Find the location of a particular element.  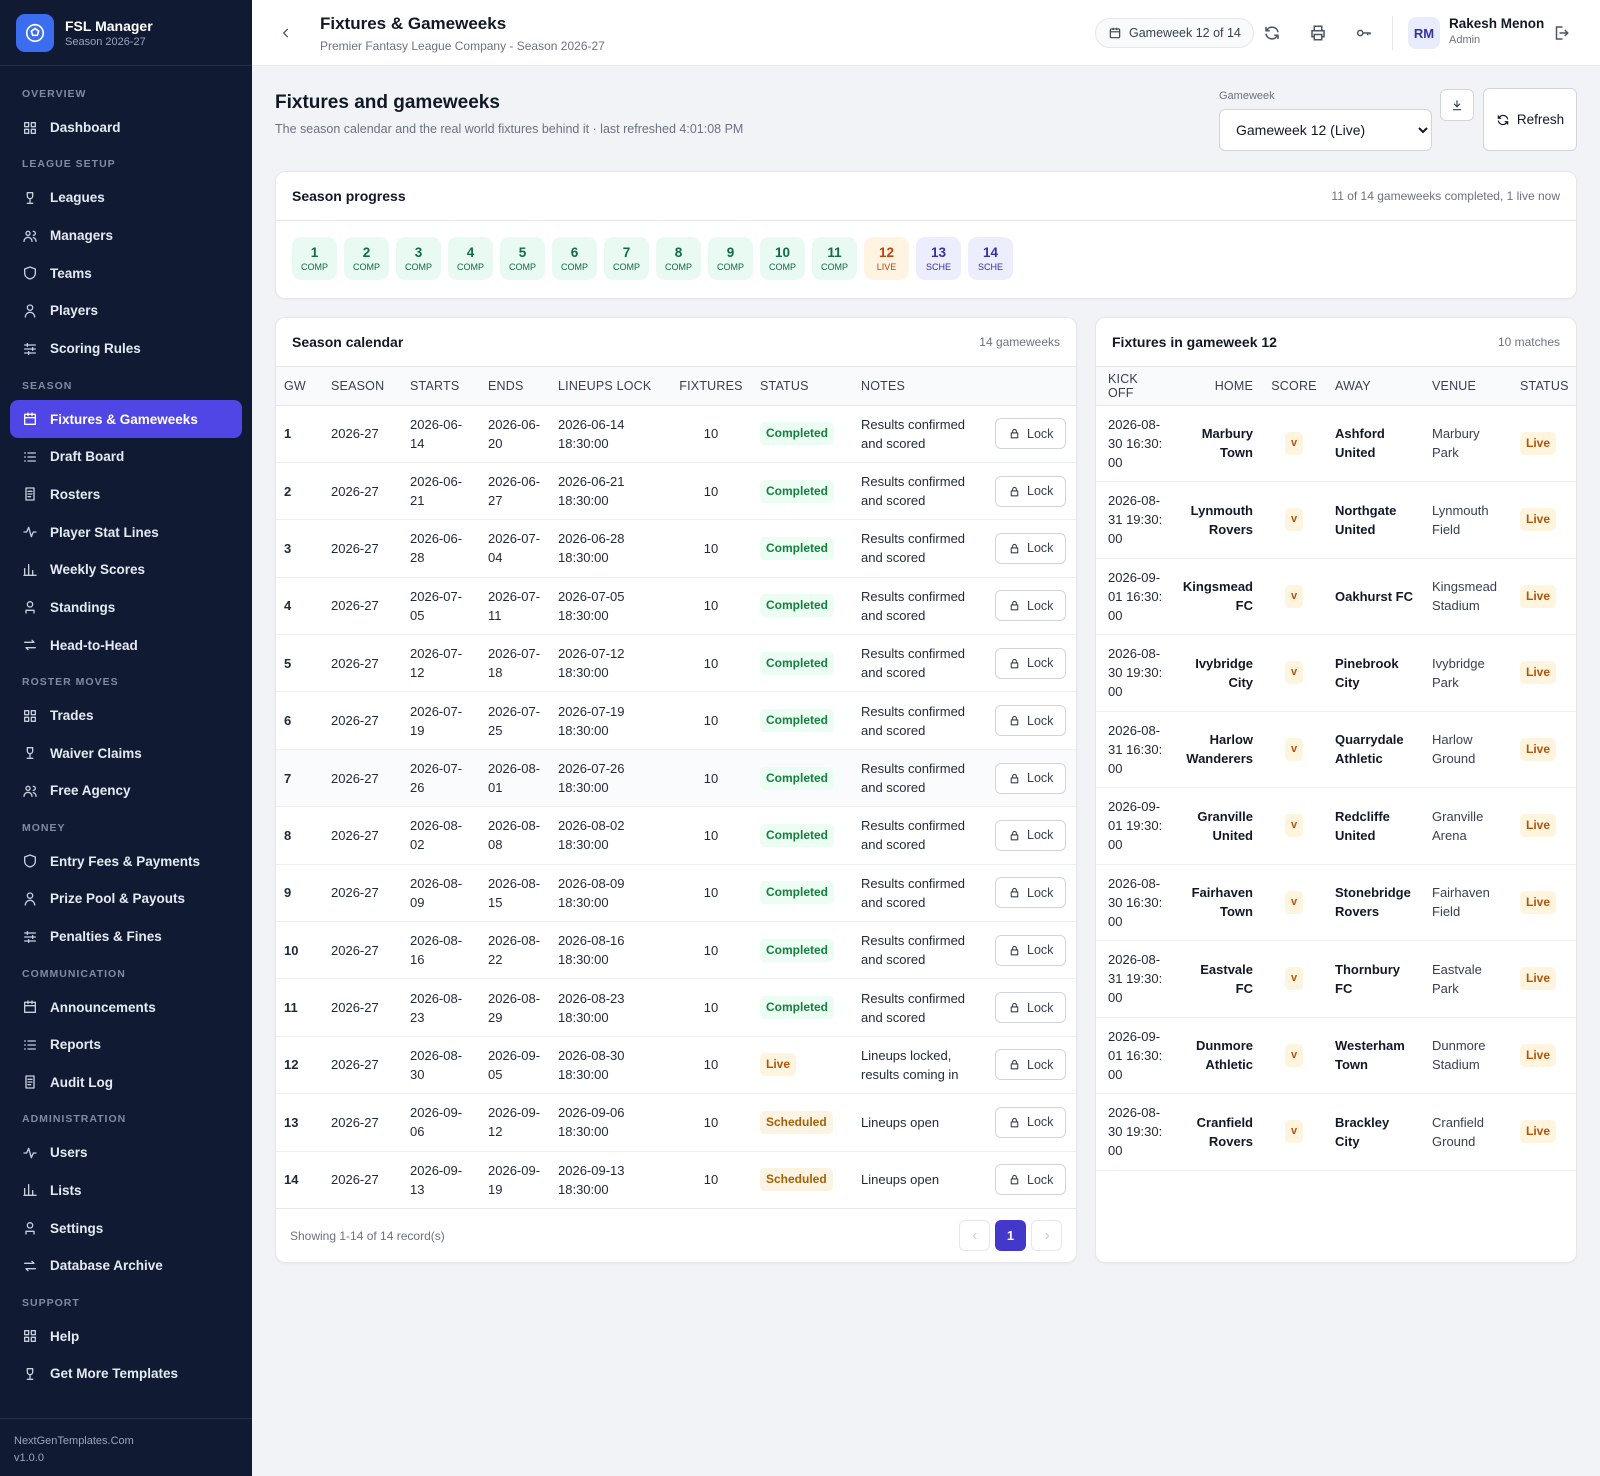

gameweek-chip: 11 COMP is located at coordinates (834, 258).